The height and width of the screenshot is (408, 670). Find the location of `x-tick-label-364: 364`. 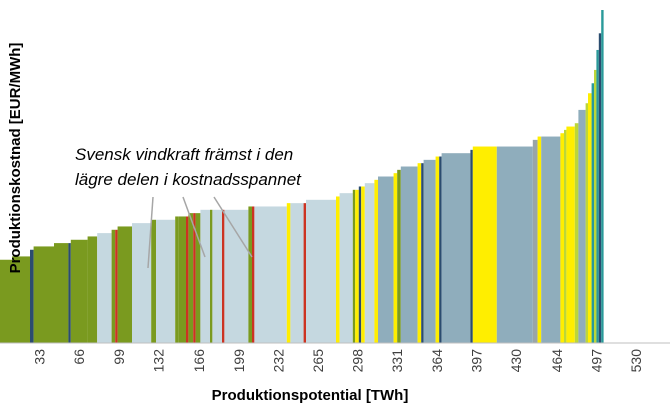

x-tick-label-364: 364 is located at coordinates (437, 361).